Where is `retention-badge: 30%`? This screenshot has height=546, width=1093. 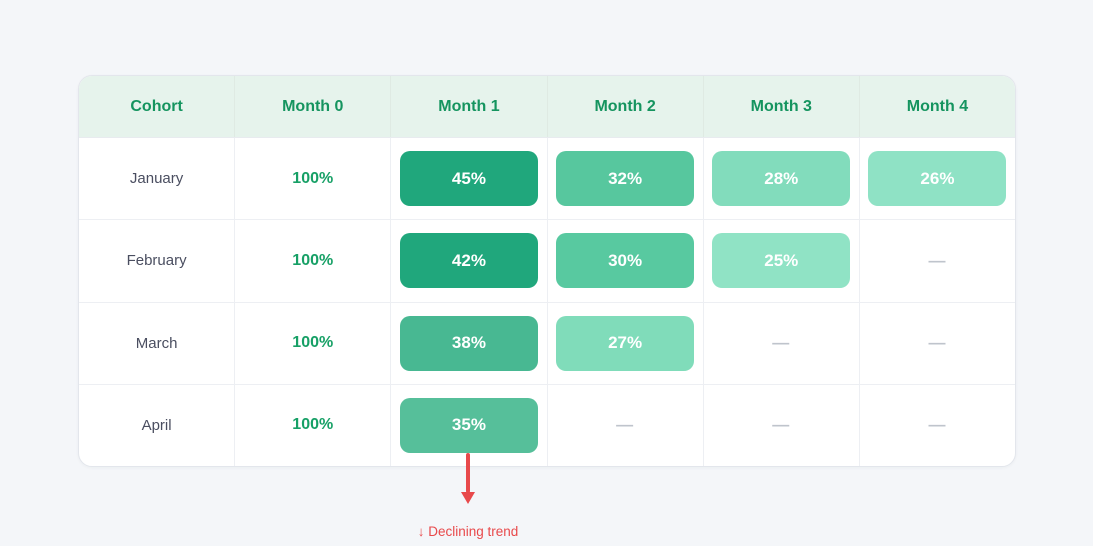
retention-badge: 30% is located at coordinates (625, 261).